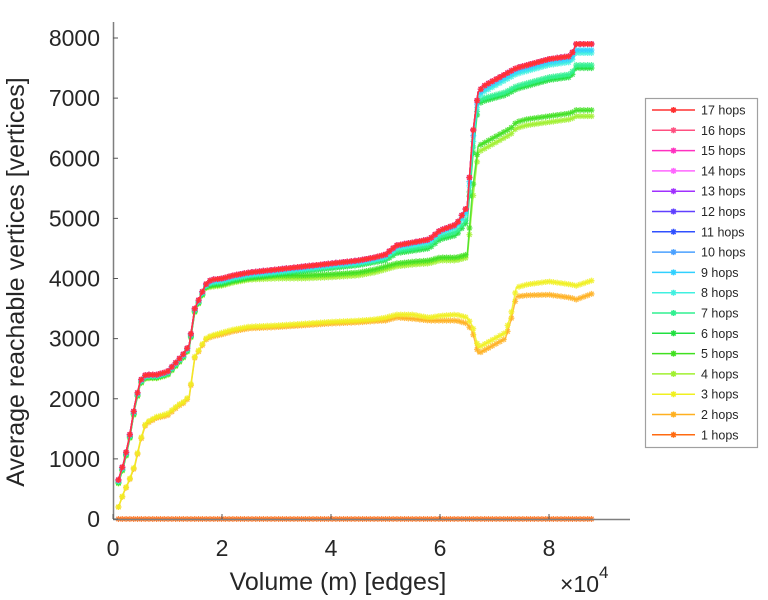  What do you see at coordinates (695, 374) in the screenshot?
I see `legend-item: 4 hops` at bounding box center [695, 374].